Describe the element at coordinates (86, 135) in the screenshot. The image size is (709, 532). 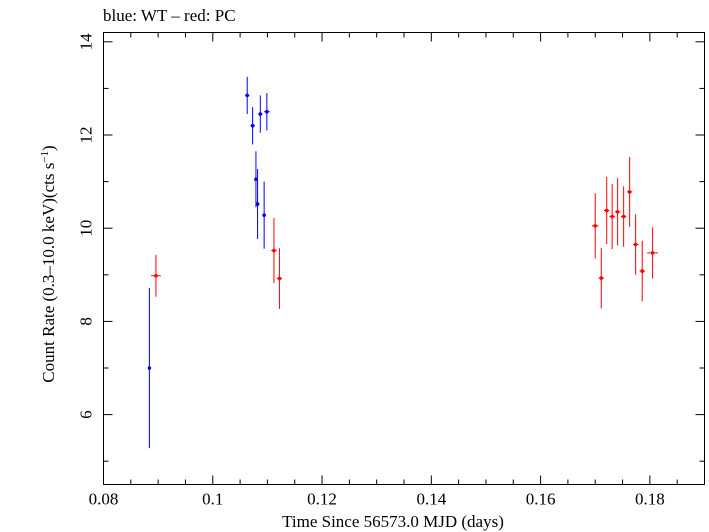
I see `y-tick-label: 12` at that location.